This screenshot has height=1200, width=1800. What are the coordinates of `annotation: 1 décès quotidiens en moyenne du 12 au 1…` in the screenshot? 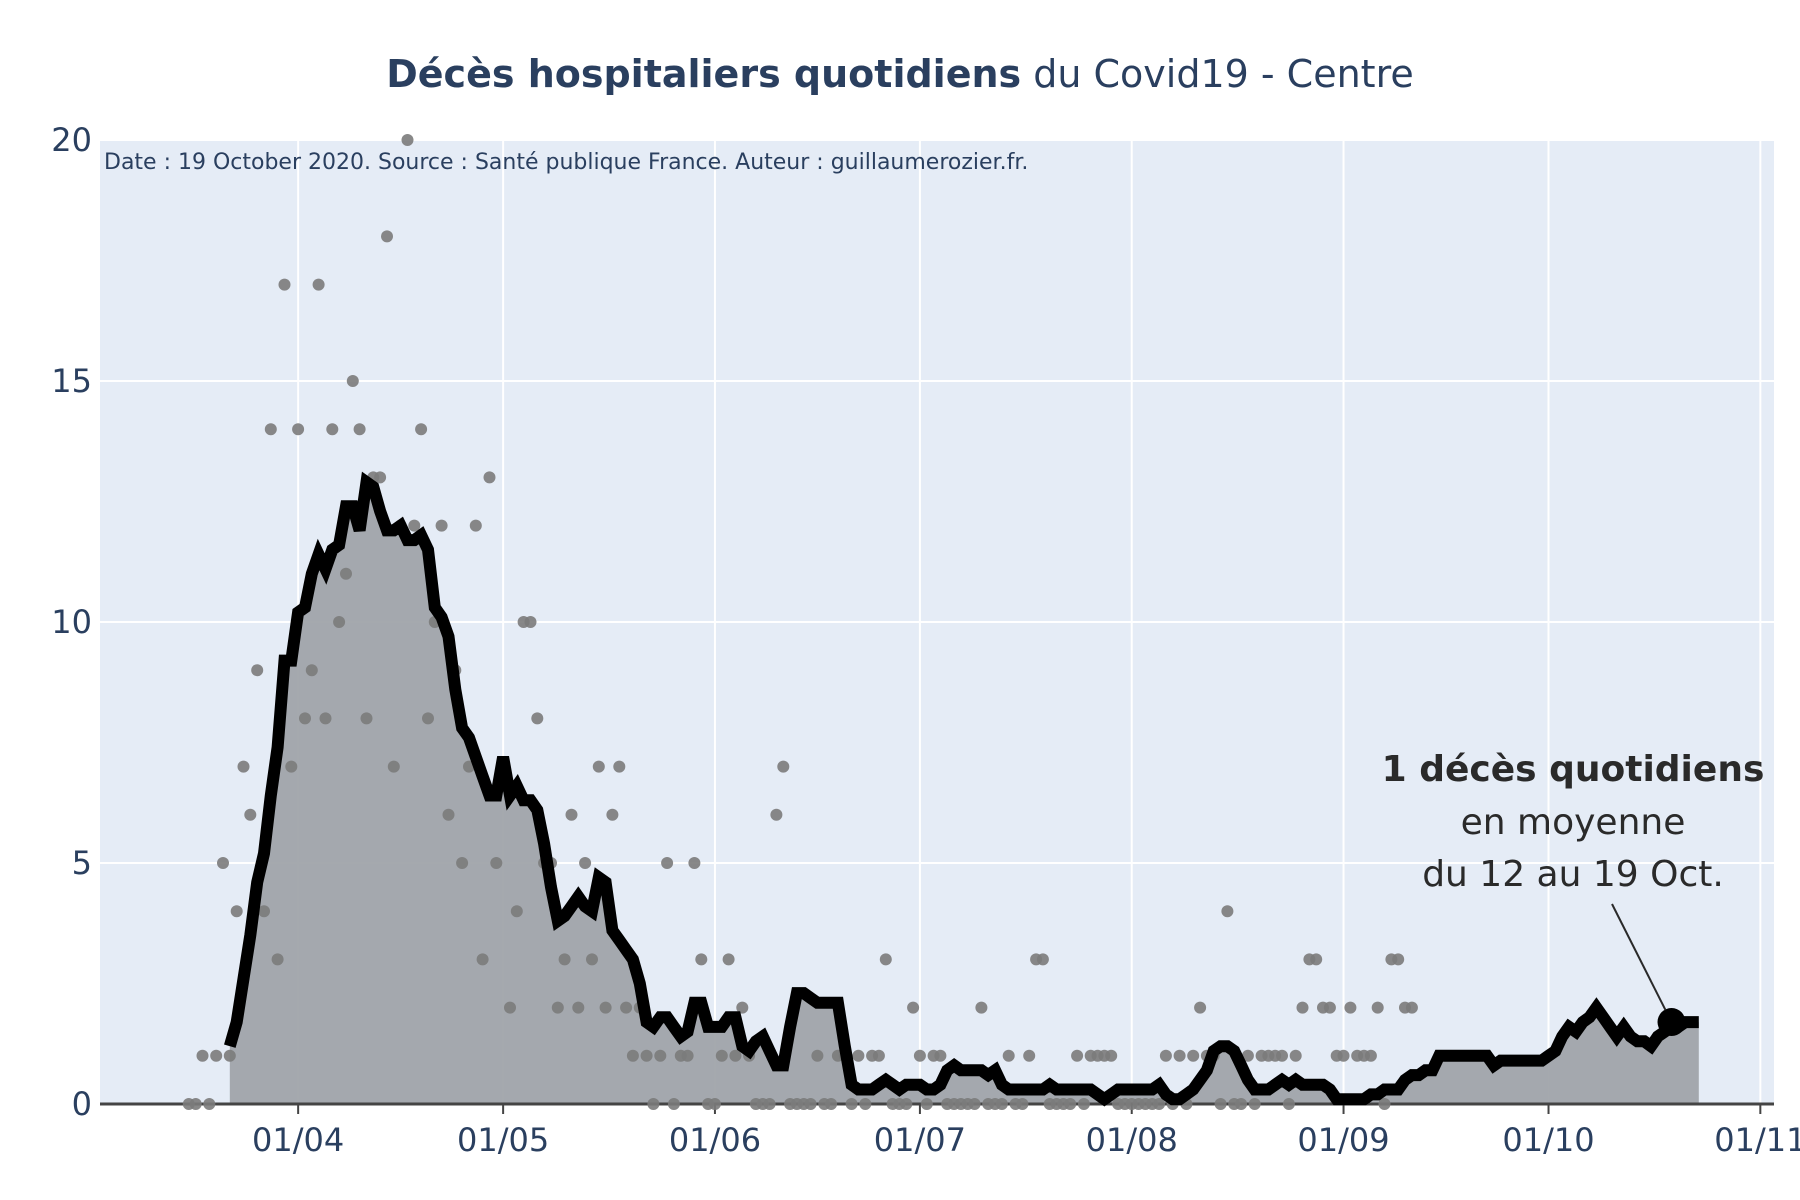 It's located at (1573, 822).